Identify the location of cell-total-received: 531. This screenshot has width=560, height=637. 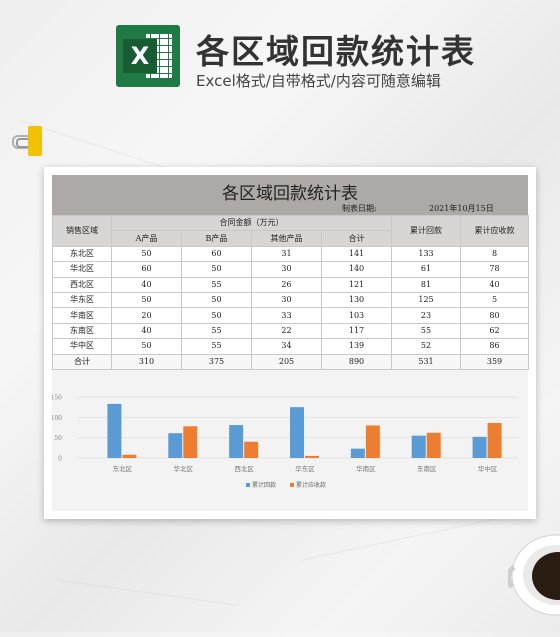
(426, 361).